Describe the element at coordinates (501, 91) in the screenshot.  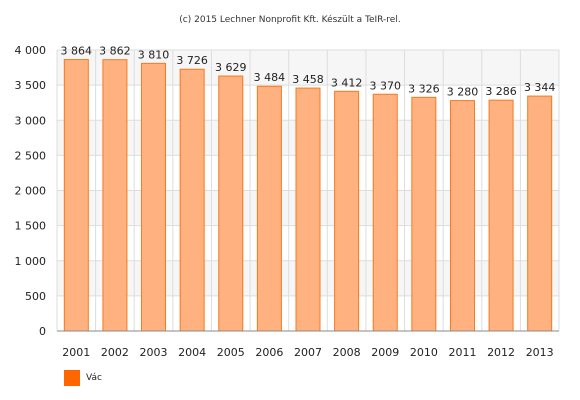
I see `data-label: 3 286` at that location.